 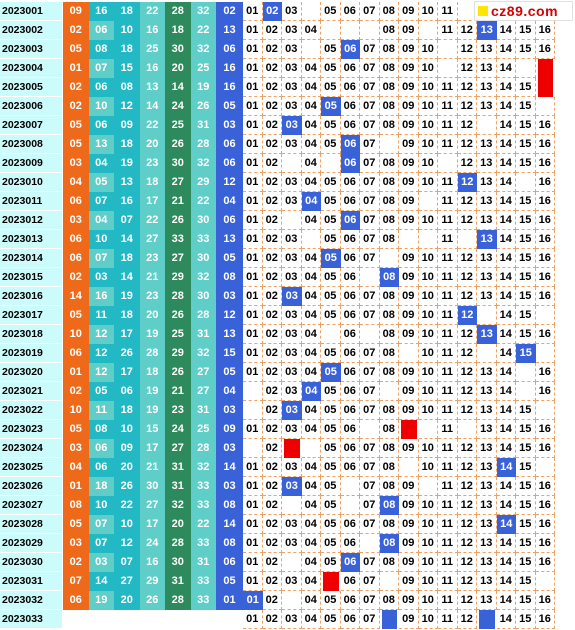 What do you see at coordinates (229, 467) in the screenshot?
I see `blue-ball: 14` at bounding box center [229, 467].